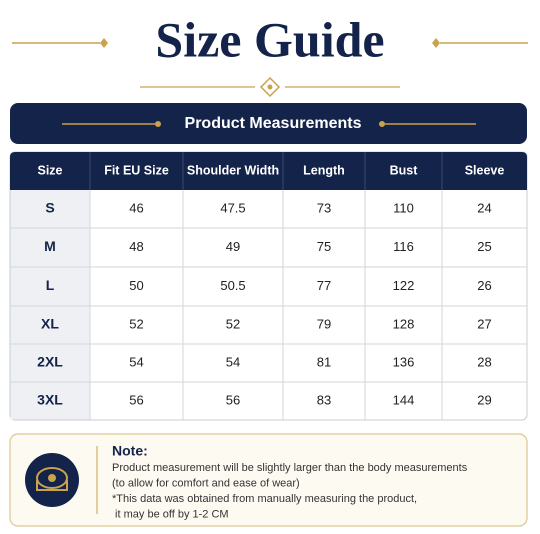  What do you see at coordinates (404, 399) in the screenshot?
I see `cell: 144` at bounding box center [404, 399].